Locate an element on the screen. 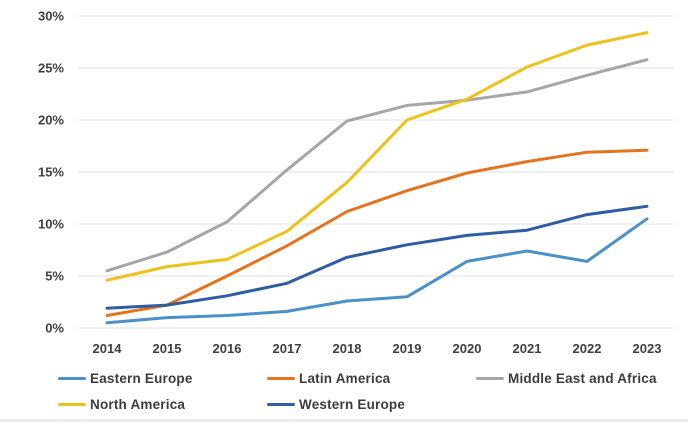  x-axis-tick-label: 2018 is located at coordinates (347, 348).